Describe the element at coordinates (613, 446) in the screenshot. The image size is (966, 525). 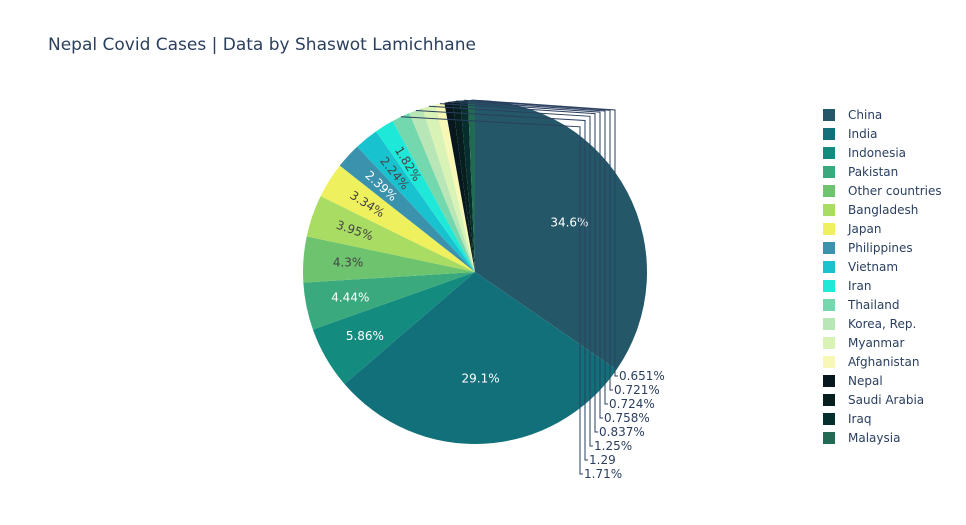
I see `slice-label-myanmar: 1.25%` at that location.